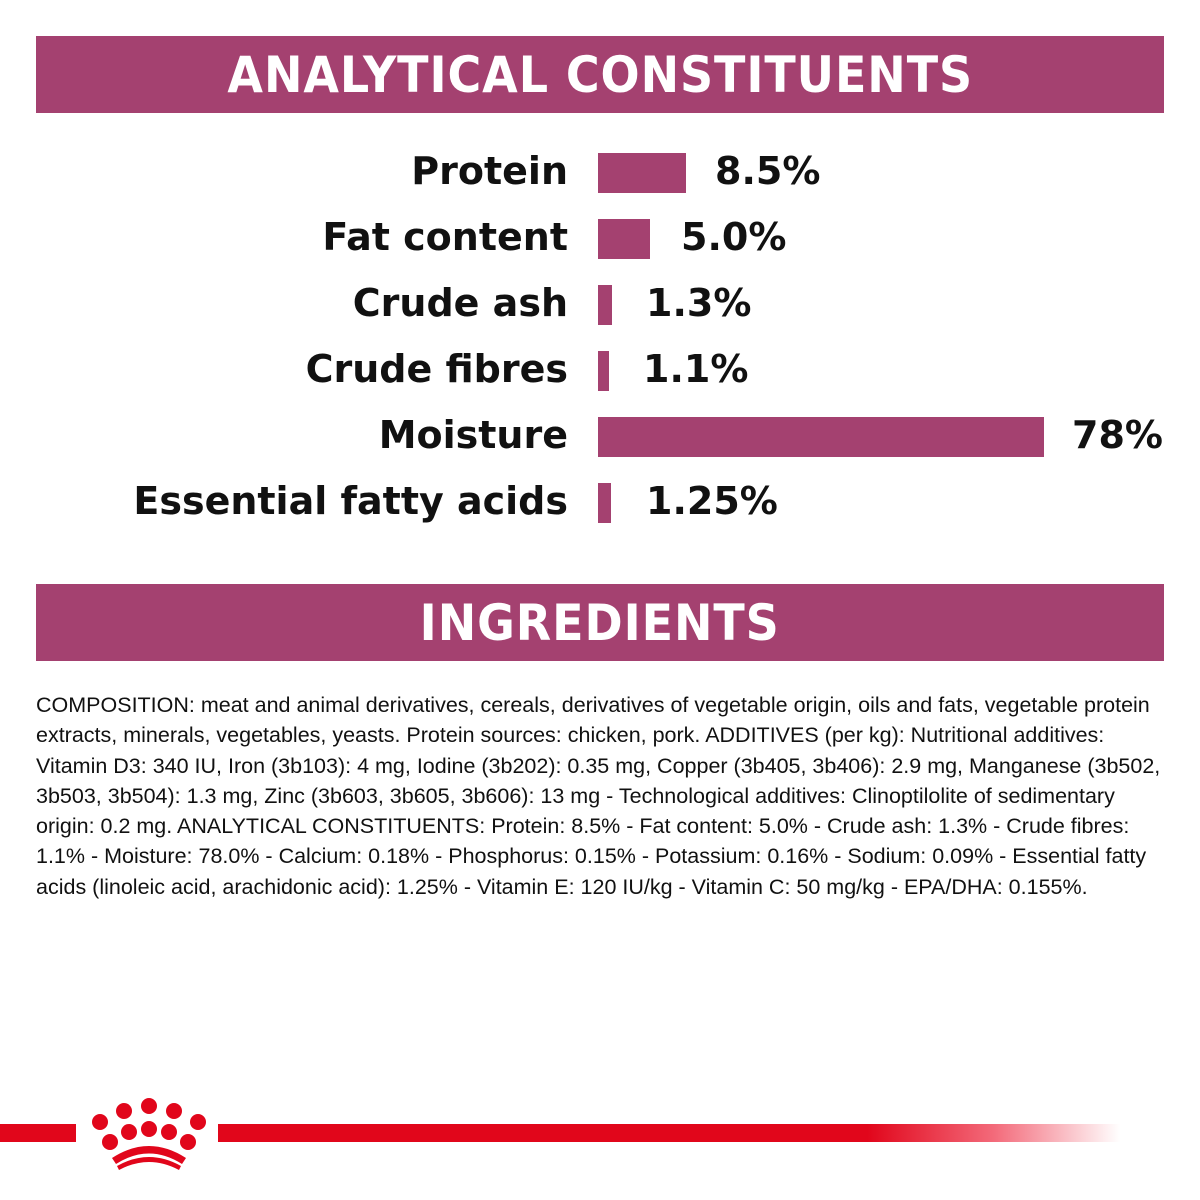 This screenshot has width=1200, height=1200. I want to click on analytical-constituents-banner: ANALYTICAL CONSTITUENTS, so click(600, 74).